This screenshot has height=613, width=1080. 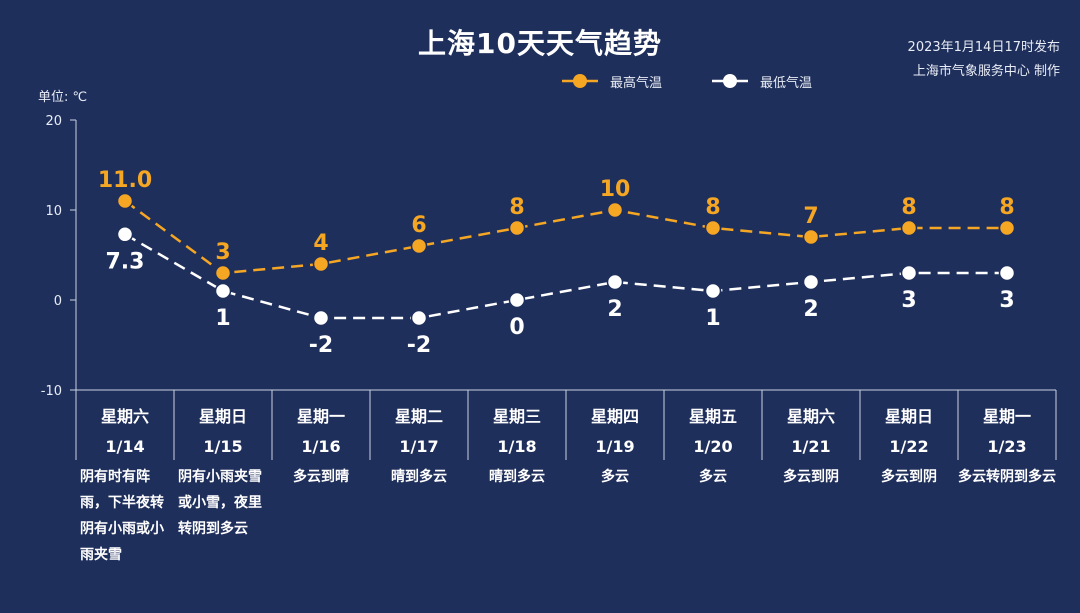 I want to click on high-series-line, so click(x=565, y=237).